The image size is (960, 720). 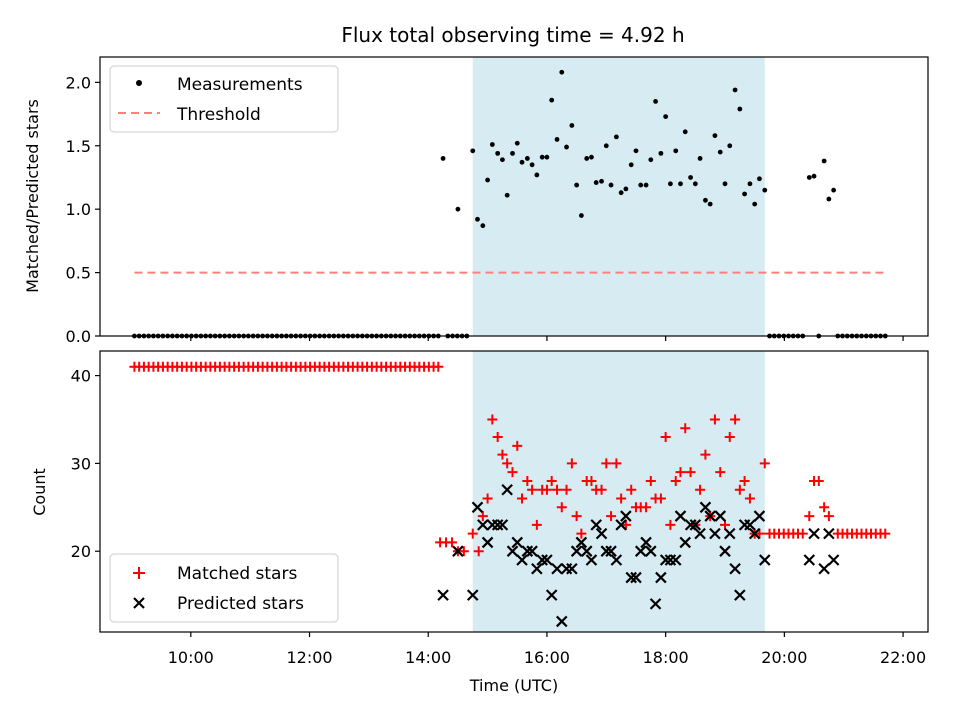 I want to click on predicted-star-points, so click(x=638, y=555).